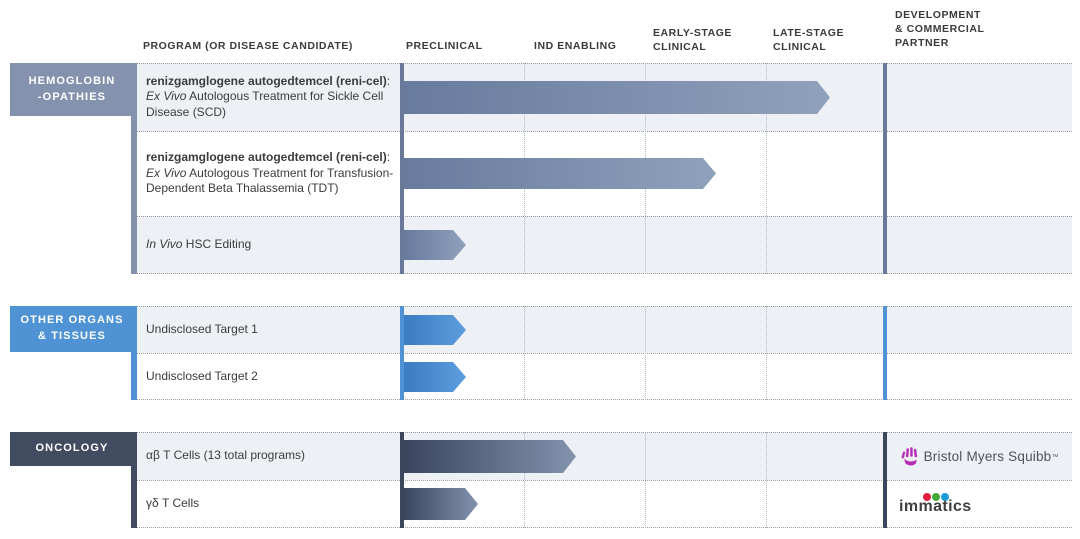 Image resolution: width=1080 pixels, height=539 pixels. What do you see at coordinates (202, 375) in the screenshot?
I see `program-label-text: Undisclosed Target 2` at bounding box center [202, 375].